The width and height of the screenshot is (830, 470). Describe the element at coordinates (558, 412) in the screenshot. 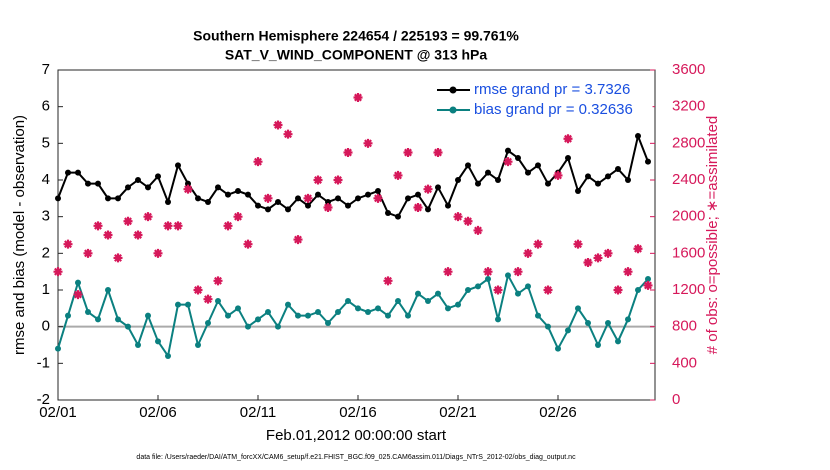

I see `x-tick-label: 02/26` at that location.